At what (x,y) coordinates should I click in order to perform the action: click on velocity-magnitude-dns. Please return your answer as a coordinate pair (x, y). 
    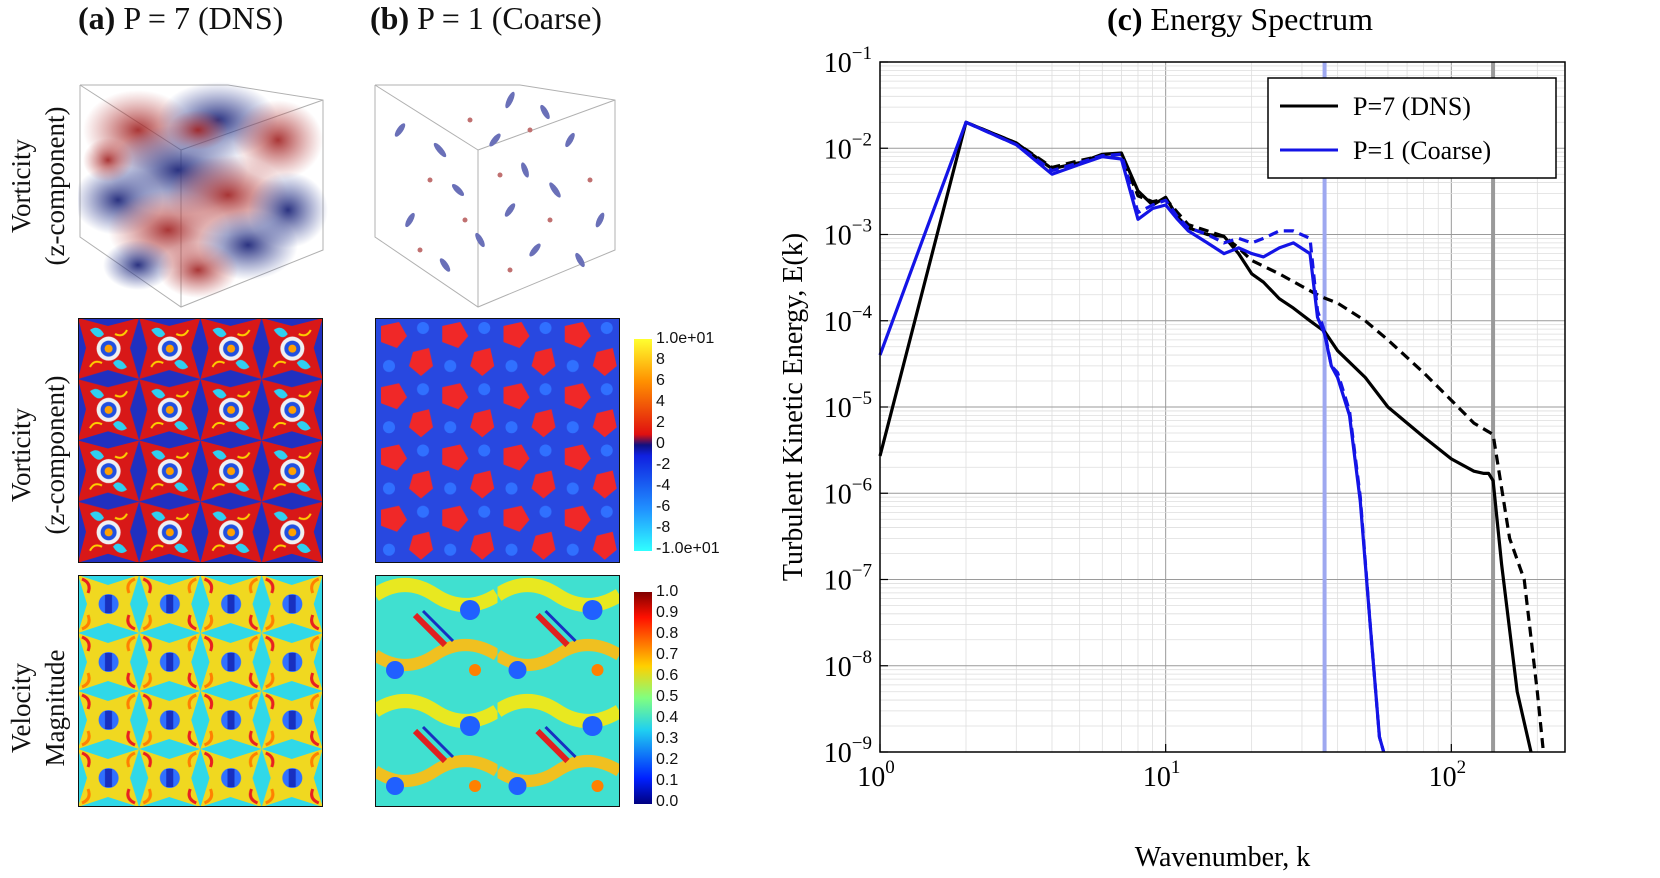
    Looking at the image, I should click on (200, 691).